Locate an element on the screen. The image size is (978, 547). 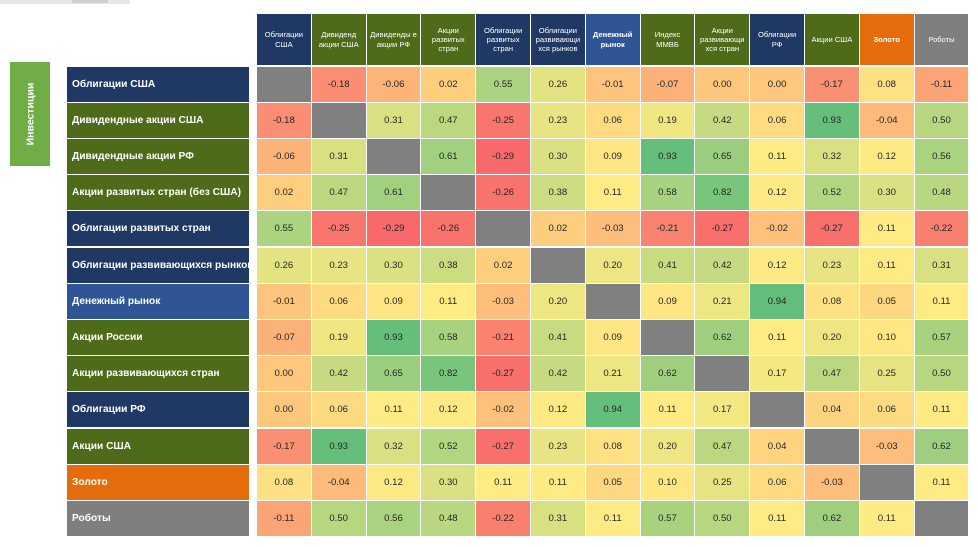
heatmap-cell-r3-c6: 0.30 is located at coordinates (558, 156).